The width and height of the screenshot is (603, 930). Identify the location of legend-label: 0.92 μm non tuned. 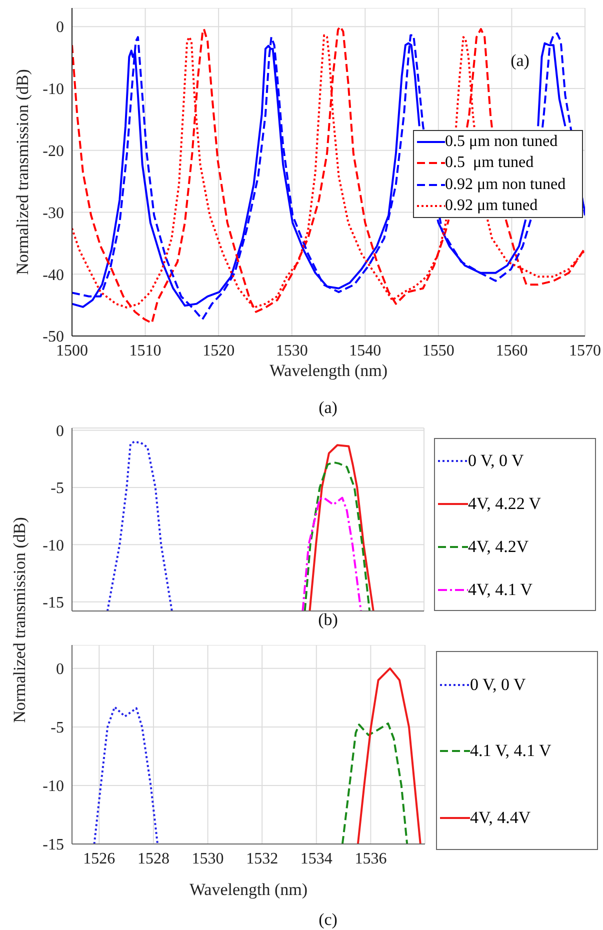
(505, 185).